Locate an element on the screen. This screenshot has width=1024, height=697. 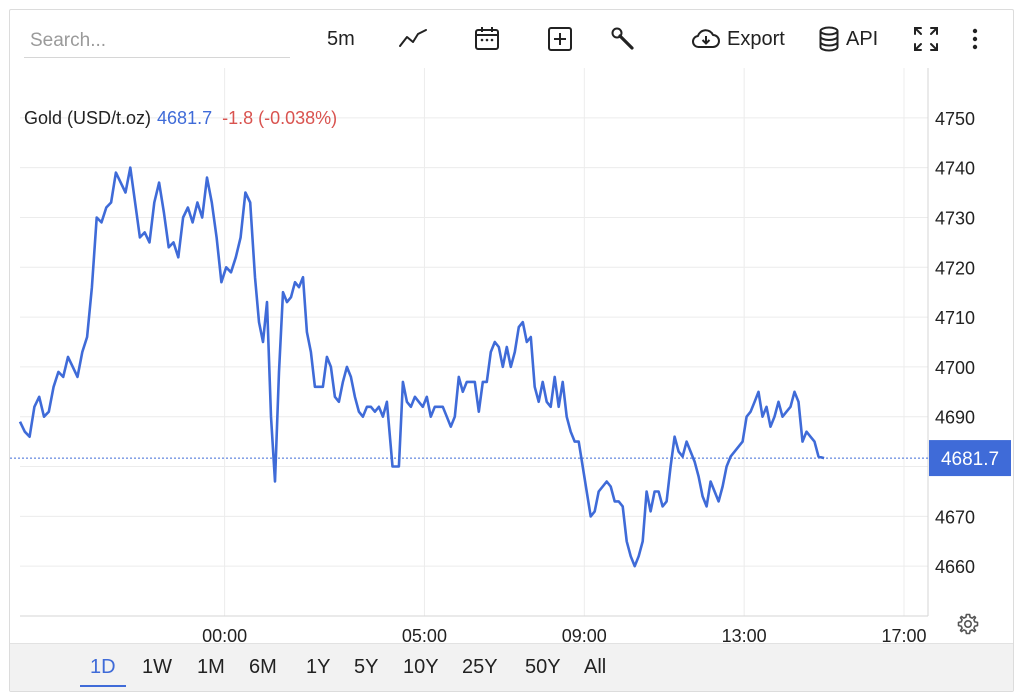
export-button: Export is located at coordinates (738, 39).